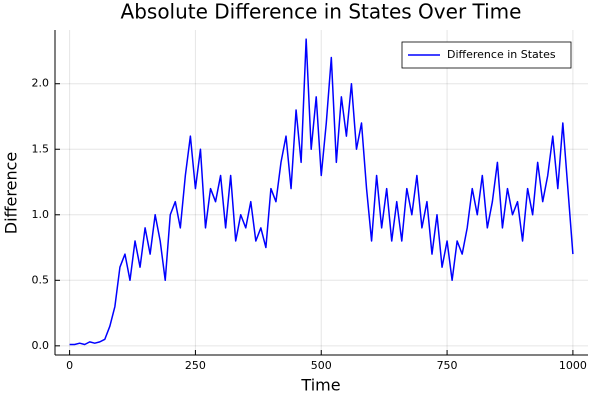 The image size is (600, 400). I want to click on x-tick-label: 500, so click(321, 365).